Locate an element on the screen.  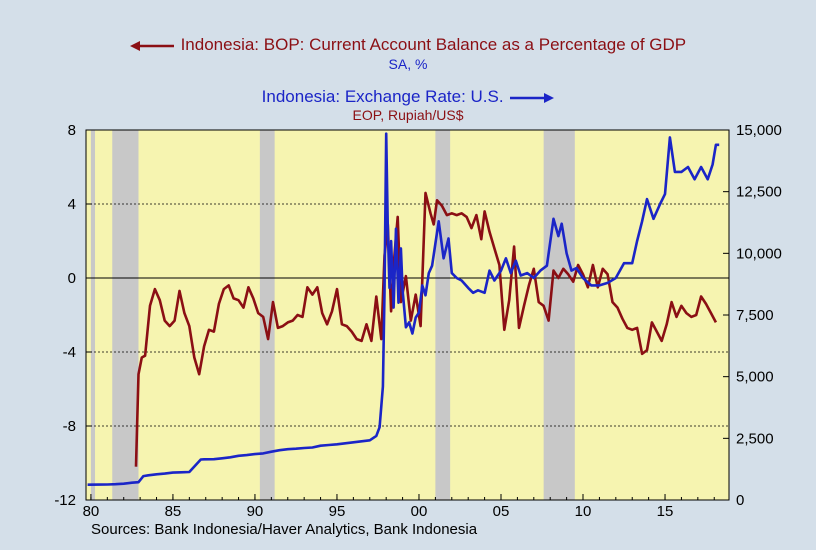
left-tick-label: -4 is located at coordinates (69, 352).